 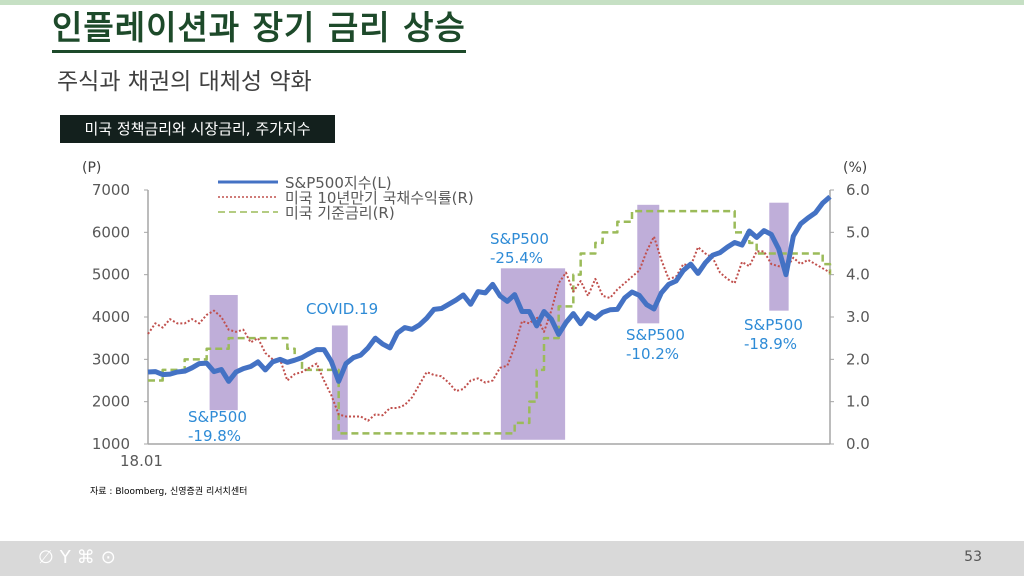 What do you see at coordinates (858, 359) in the screenshot?
I see `right-tick-label: 2.0` at bounding box center [858, 359].